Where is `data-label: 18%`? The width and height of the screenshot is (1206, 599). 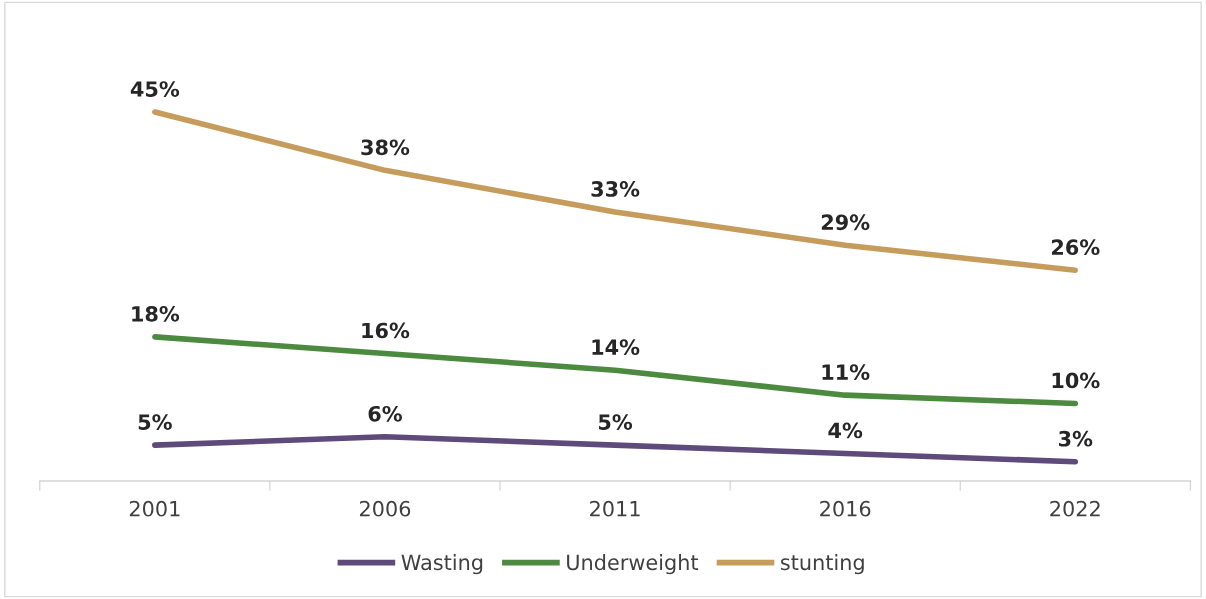 data-label: 18% is located at coordinates (156, 313).